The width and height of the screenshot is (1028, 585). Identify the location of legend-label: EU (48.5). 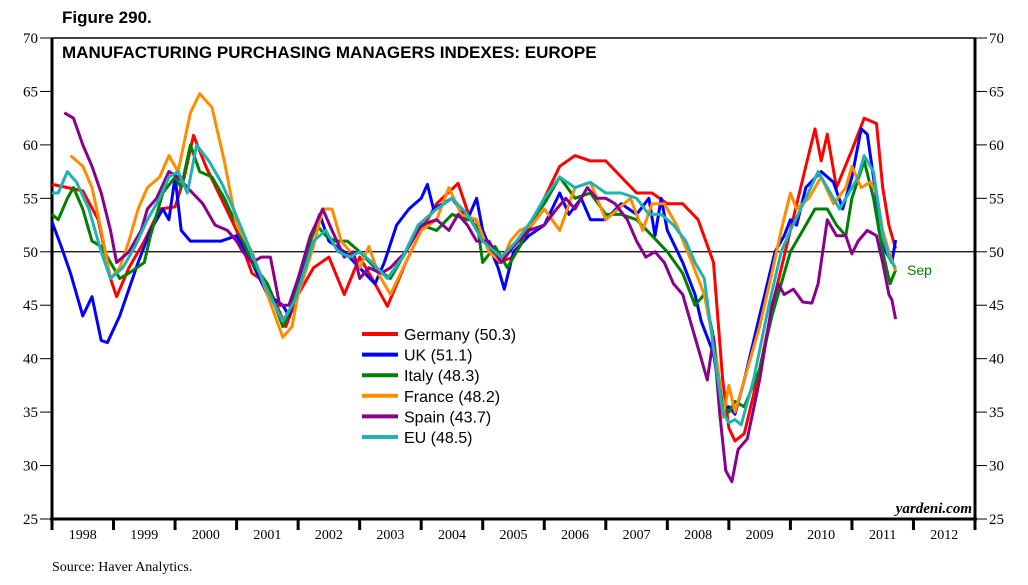
(438, 438).